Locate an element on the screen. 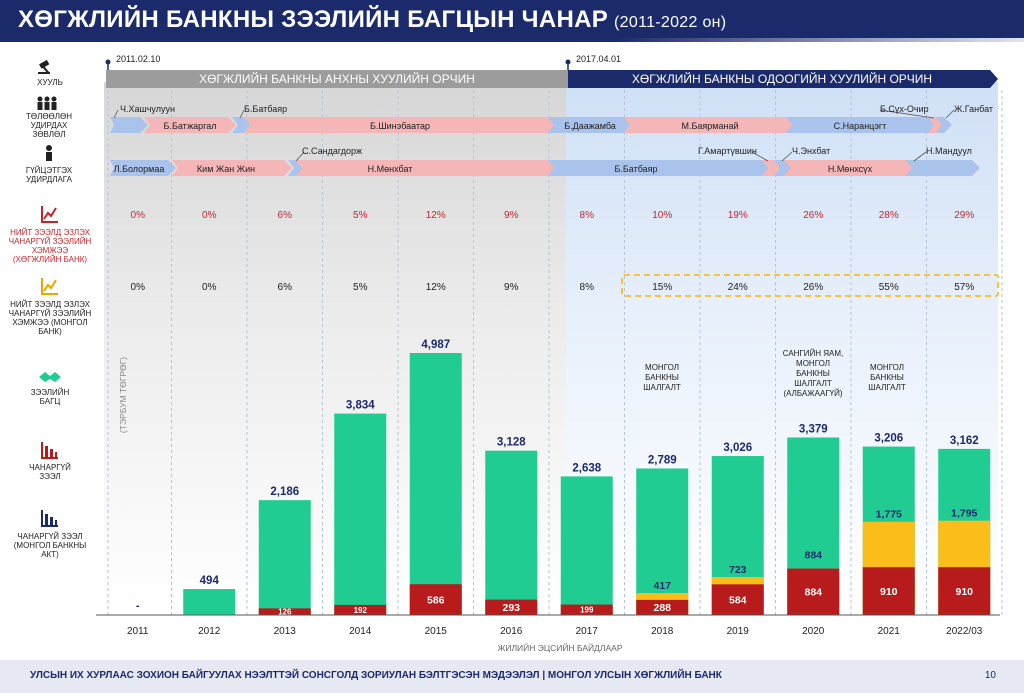 This screenshot has width=1024, height=693. board-arrow-daajamba is located at coordinates (592, 125).